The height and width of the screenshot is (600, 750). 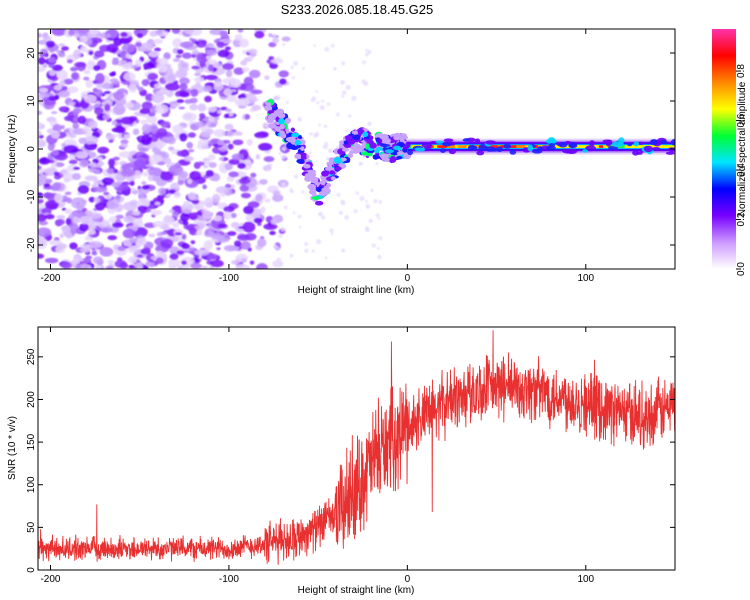 What do you see at coordinates (31, 101) in the screenshot?
I see `y-tick-label: 10` at bounding box center [31, 101].